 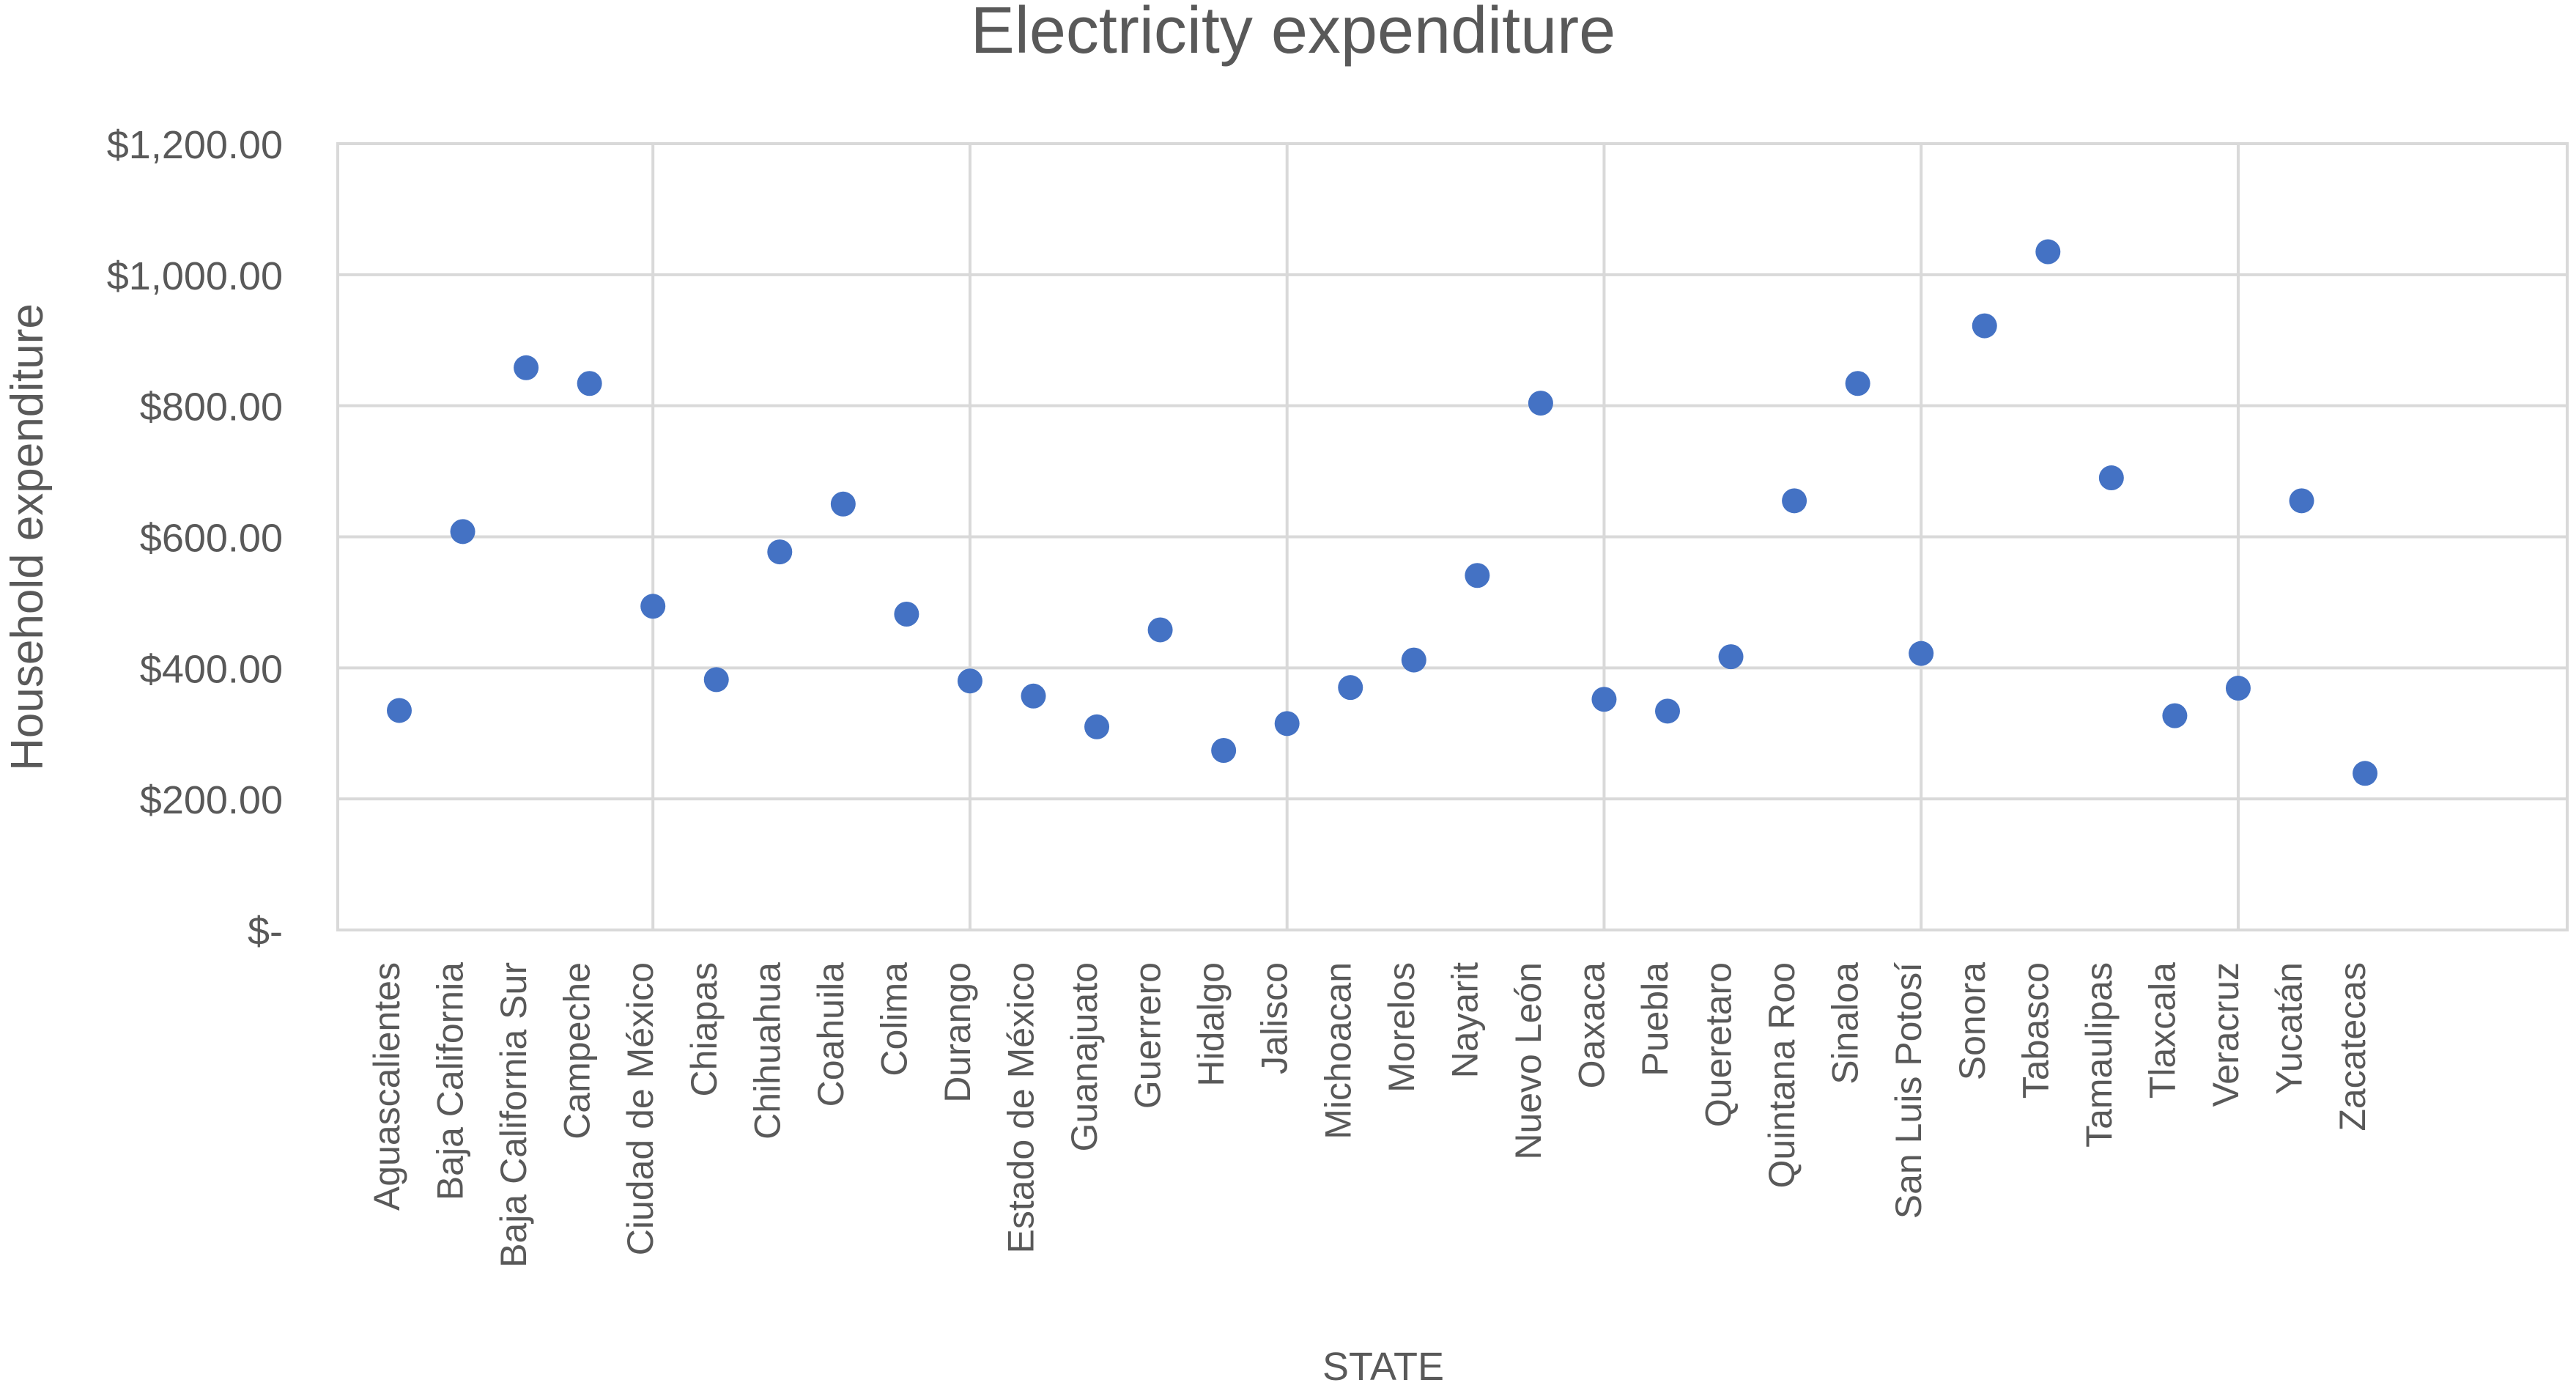 What do you see at coordinates (195, 145) in the screenshot?
I see `y-tick-label: $1,200.00` at bounding box center [195, 145].